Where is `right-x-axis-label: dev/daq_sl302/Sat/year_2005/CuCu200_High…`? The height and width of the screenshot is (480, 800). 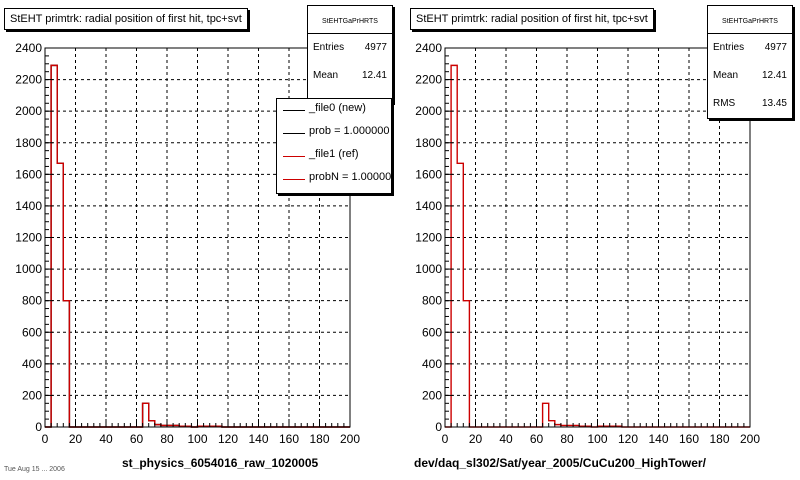 right-x-axis-label: dev/daq_sl302/Sat/year_2005/CuCu200_High… is located at coordinates (560, 463).